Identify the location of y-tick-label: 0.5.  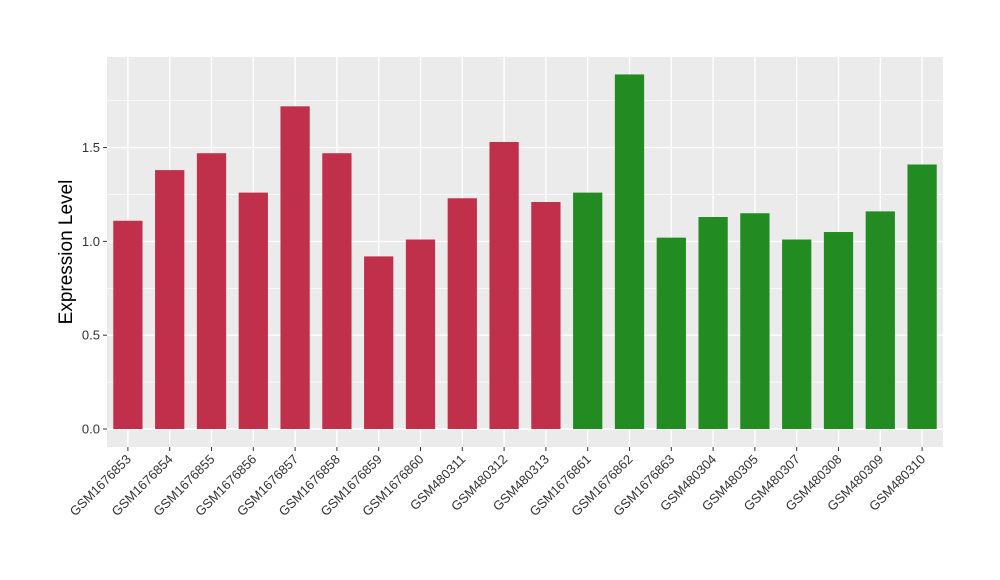
(91, 335).